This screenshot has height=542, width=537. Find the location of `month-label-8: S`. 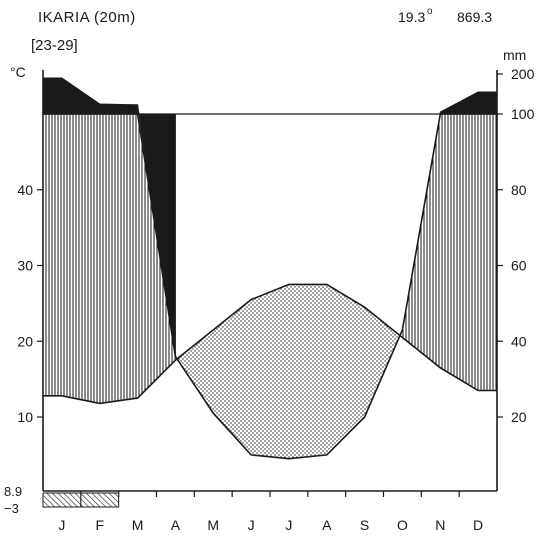

month-label-8: S is located at coordinates (364, 525).